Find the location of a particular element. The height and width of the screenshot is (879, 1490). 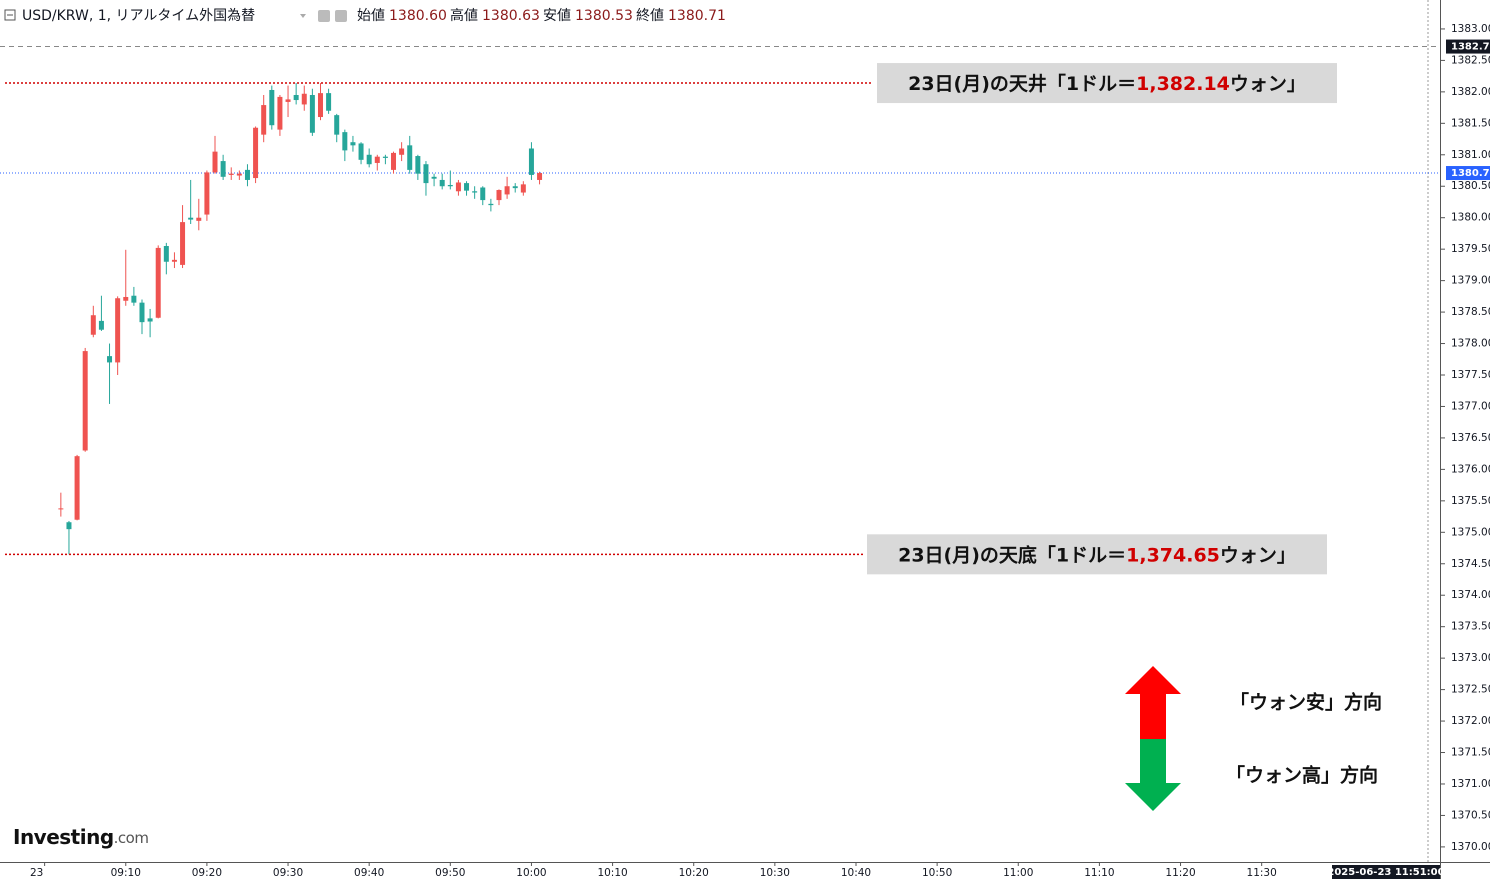

annotation: 23日(月)の天井「1ドル＝1,382.14ウォン」 is located at coordinates (1107, 83).